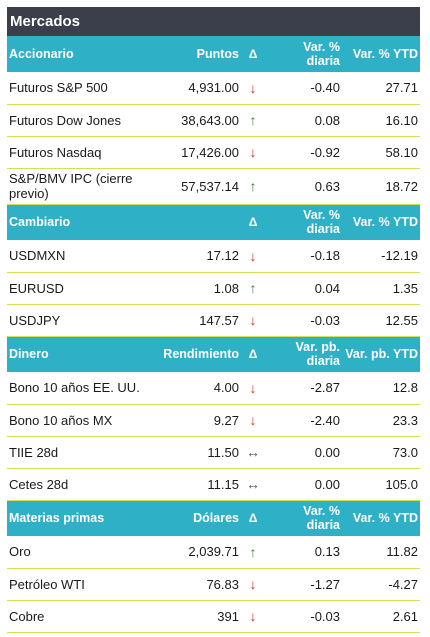  I want to click on table-row: Futuros S&P 500 4,931.00 ↓ -0.40 27.71, so click(213, 88).